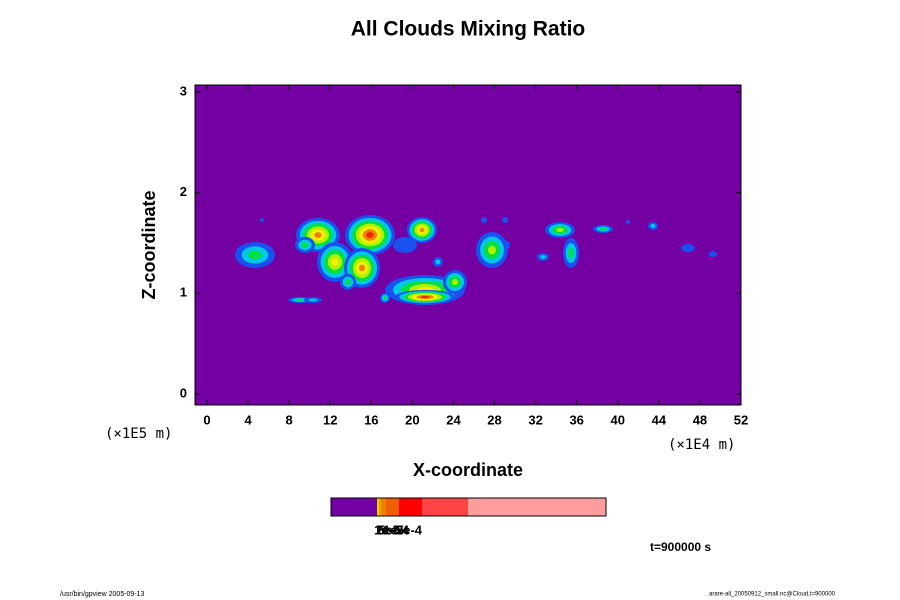 The height and width of the screenshot is (600, 900). Describe the element at coordinates (494, 419) in the screenshot. I see `x-tick-label: 28` at that location.